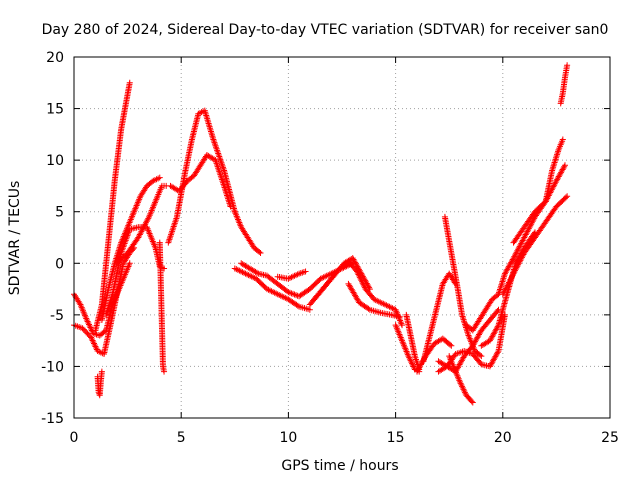 The width and height of the screenshot is (640, 480). I want to click on series-trace-k, so click(247, 232).